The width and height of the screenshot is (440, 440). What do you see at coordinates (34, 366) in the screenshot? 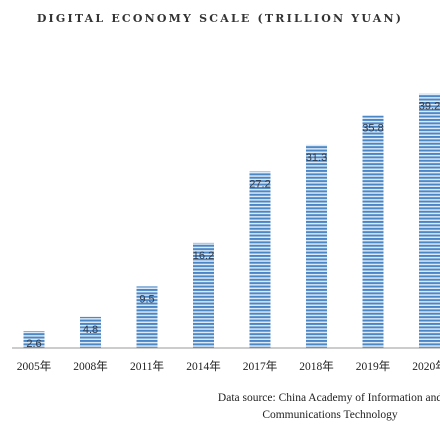
I see `x-tick-label: 2005年` at bounding box center [34, 366].